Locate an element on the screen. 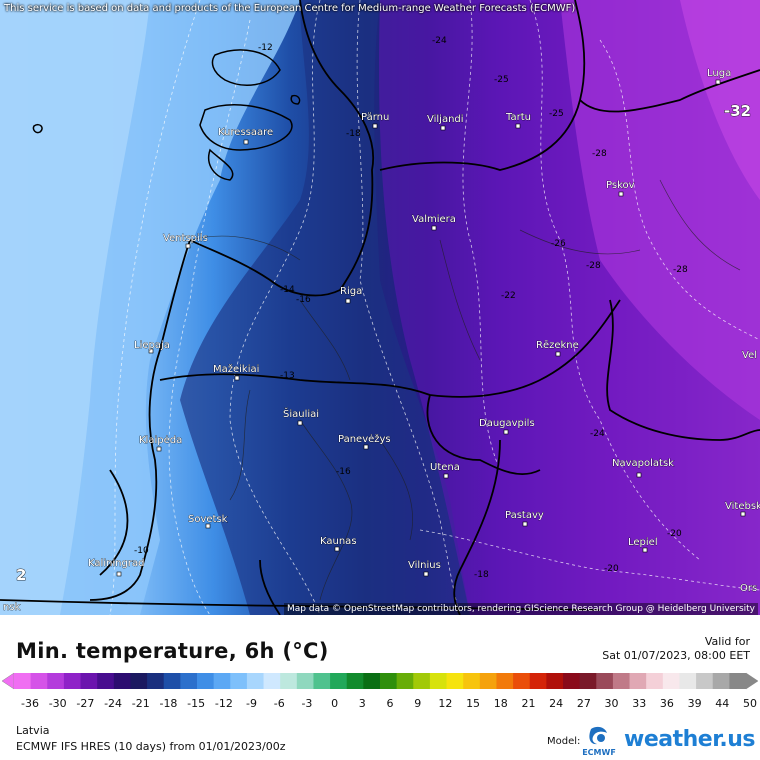  city-label: Pärnu is located at coordinates (375, 117).